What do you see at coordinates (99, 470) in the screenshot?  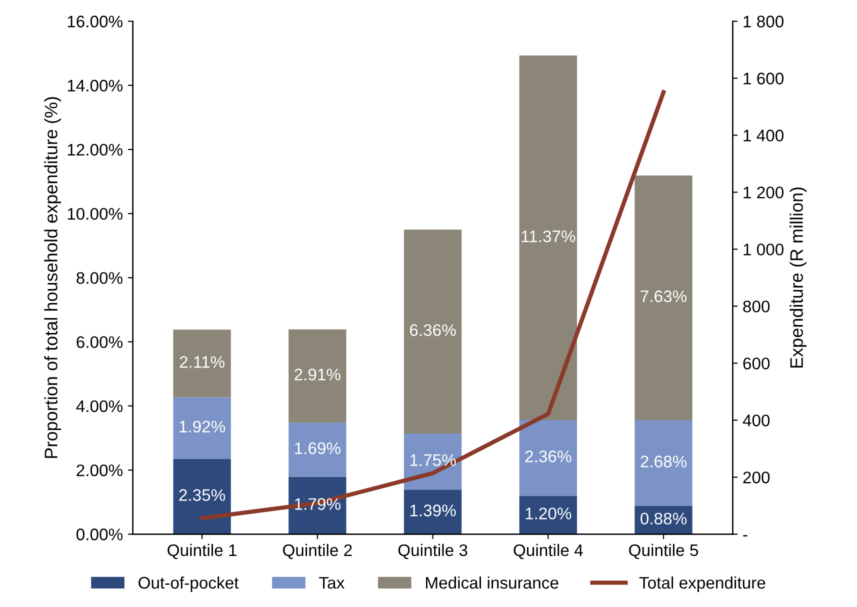 I see `y-tick-label: 2.00%` at bounding box center [99, 470].